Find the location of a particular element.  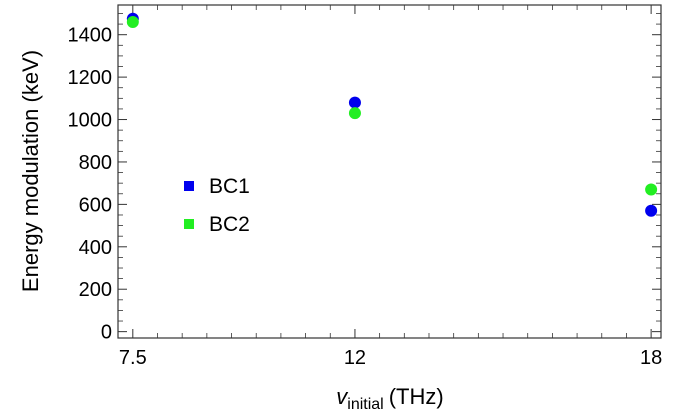

y-tick-label: 1200 is located at coordinates (90, 78).